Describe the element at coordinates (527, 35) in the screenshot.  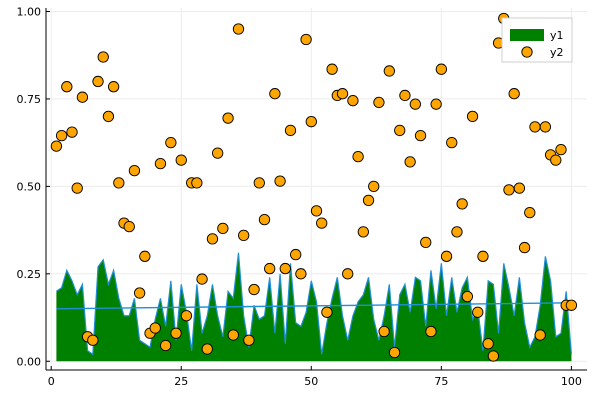
I see `legend-y1-swatch` at that location.